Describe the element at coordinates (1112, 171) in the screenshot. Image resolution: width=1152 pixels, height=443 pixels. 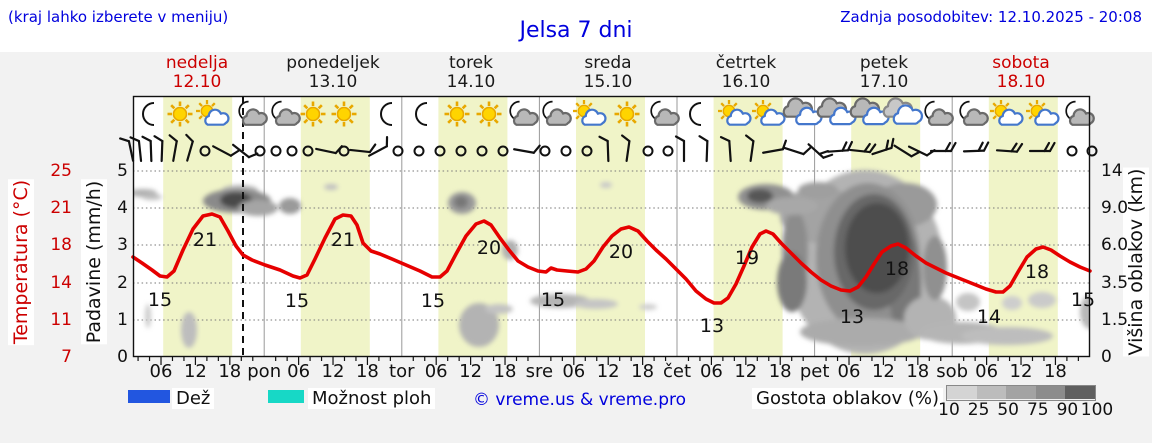
I see `cloud-height-tick-label: 14` at that location.